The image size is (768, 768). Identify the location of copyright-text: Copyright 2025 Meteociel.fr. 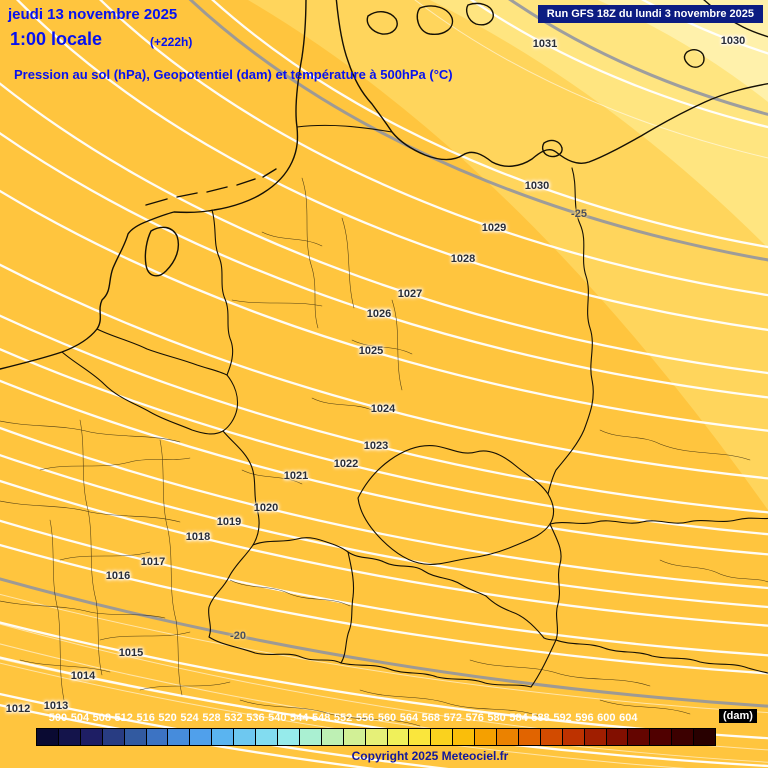
(430, 756).